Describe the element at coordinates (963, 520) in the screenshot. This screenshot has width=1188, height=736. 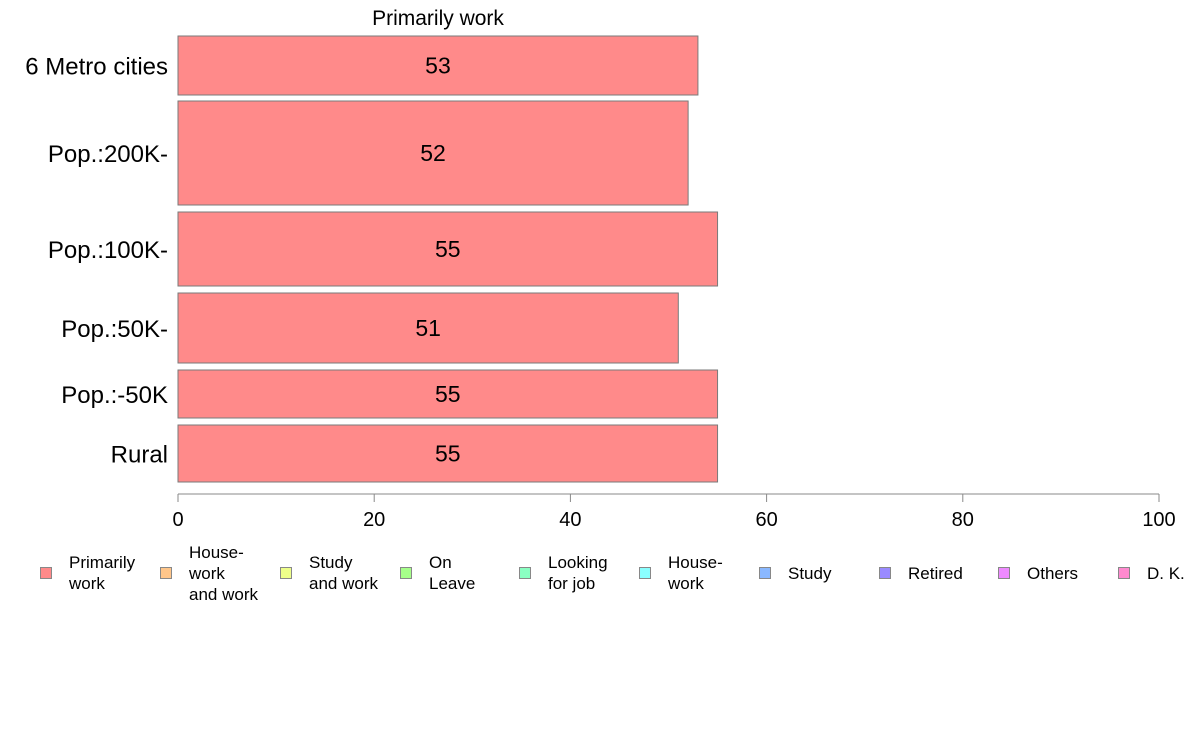
I see `x-tick-label-4: 80` at that location.